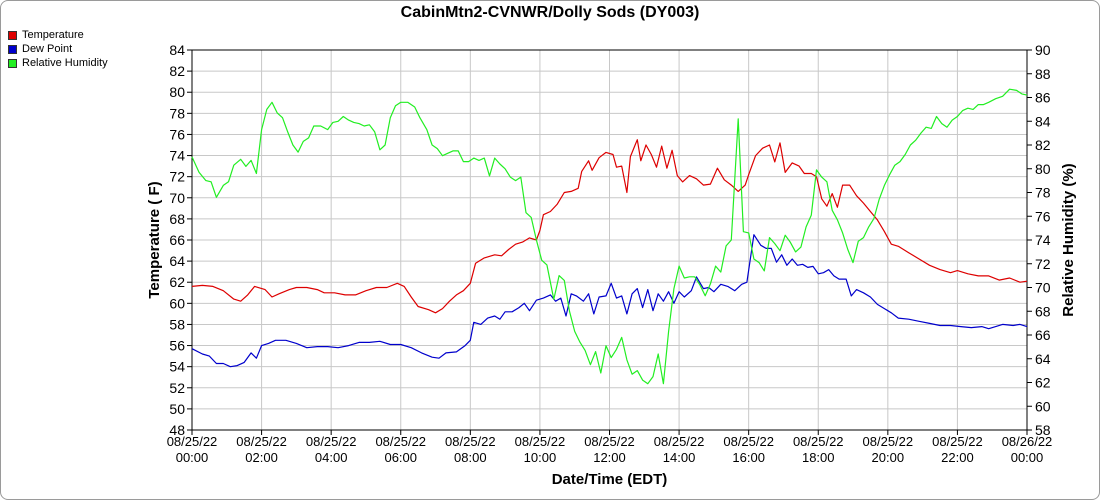 Image resolution: width=1100 pixels, height=500 pixels. What do you see at coordinates (177, 71) in the screenshot?
I see `y-tick-label: 82` at bounding box center [177, 71].